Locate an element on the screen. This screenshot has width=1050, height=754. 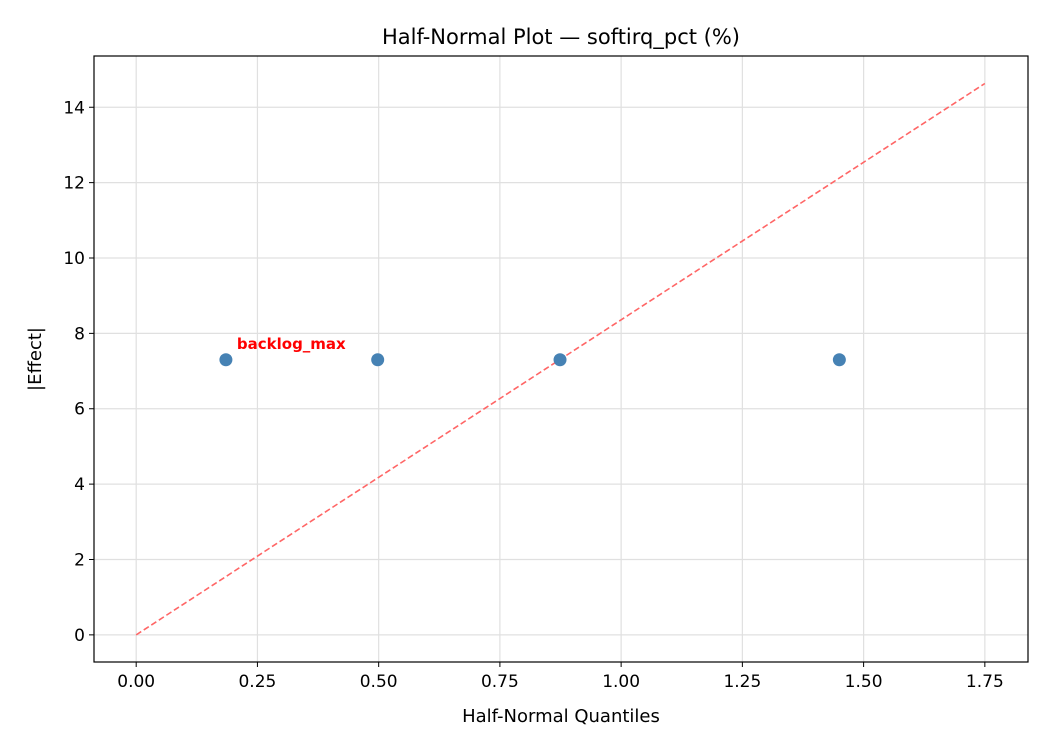
points-group is located at coordinates (532, 360).